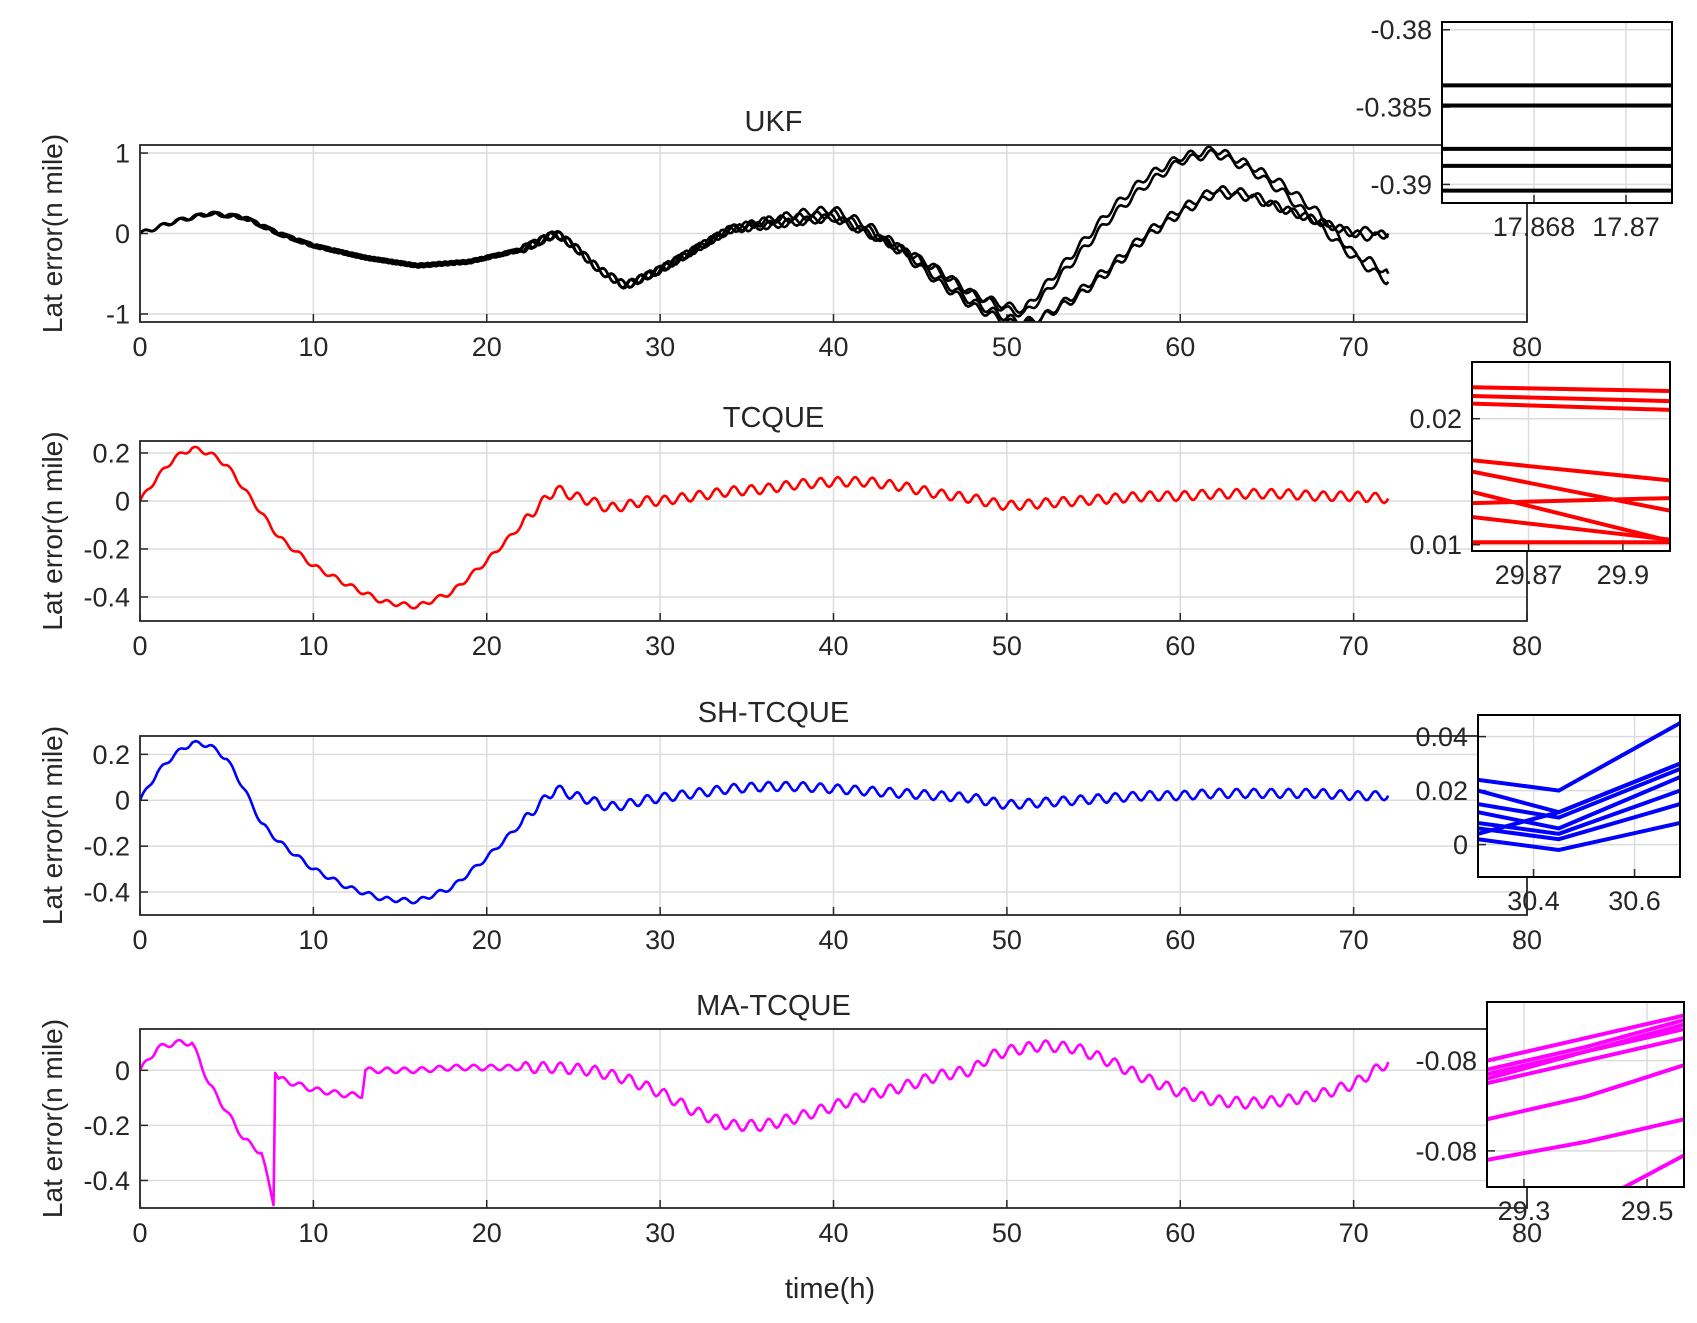  Describe the element at coordinates (833, 940) in the screenshot. I see `panel-3-x-tick-label: 40` at that location.